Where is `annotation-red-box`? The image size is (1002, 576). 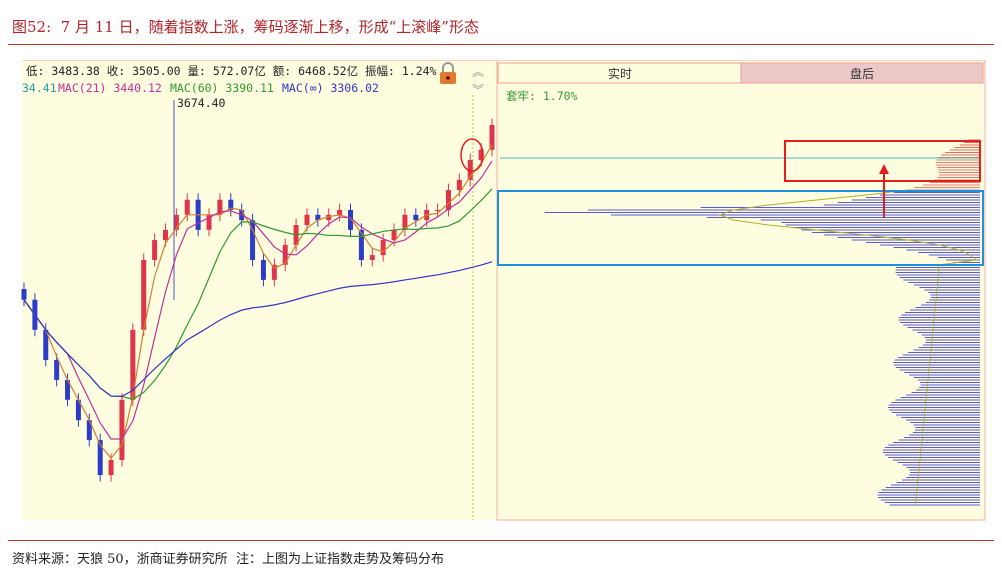
annotation-red-box is located at coordinates (882, 161).